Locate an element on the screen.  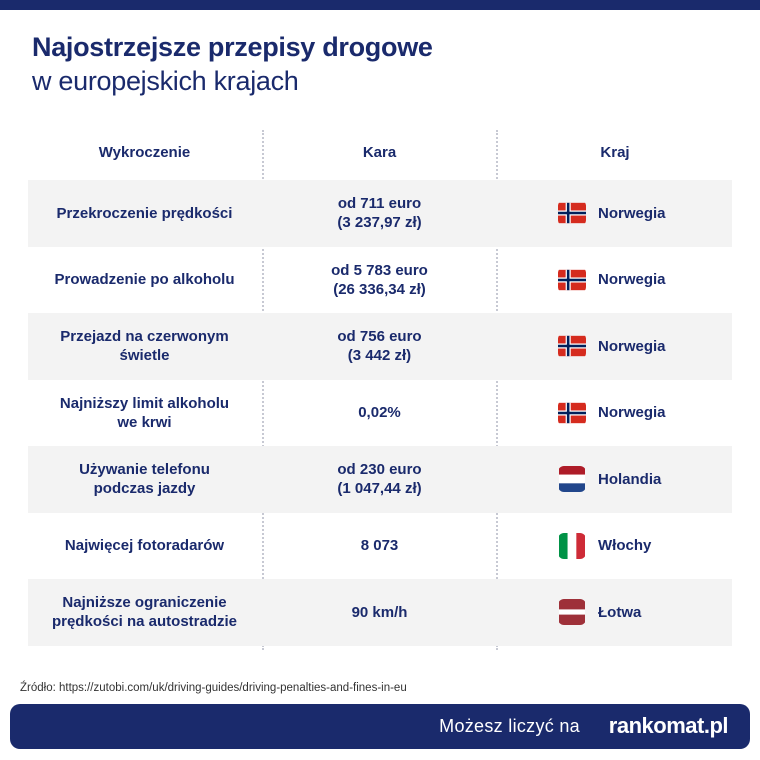
title-line-2: w europejskich krajach is located at coordinates (165, 81).